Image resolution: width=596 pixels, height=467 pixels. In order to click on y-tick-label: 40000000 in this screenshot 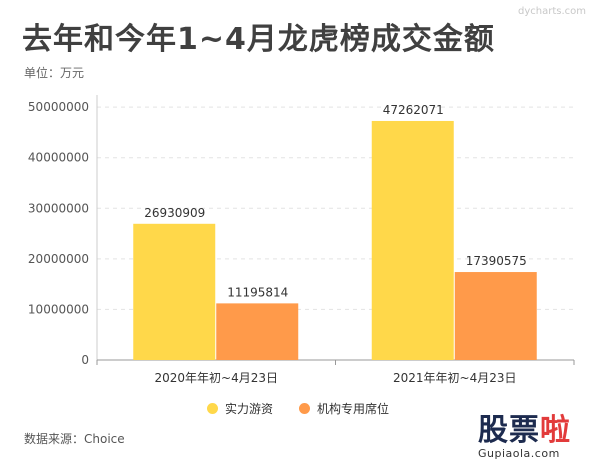, I will do `click(58, 158)`.